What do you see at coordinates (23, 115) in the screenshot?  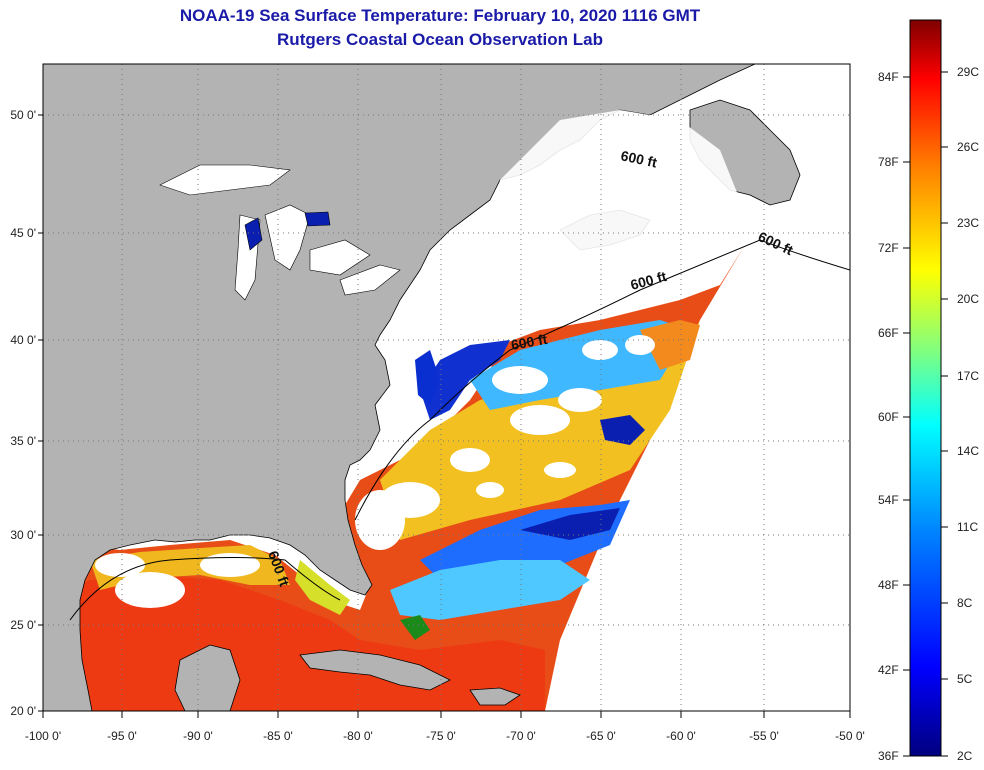 I see `latitude-label: 50 0'` at bounding box center [23, 115].